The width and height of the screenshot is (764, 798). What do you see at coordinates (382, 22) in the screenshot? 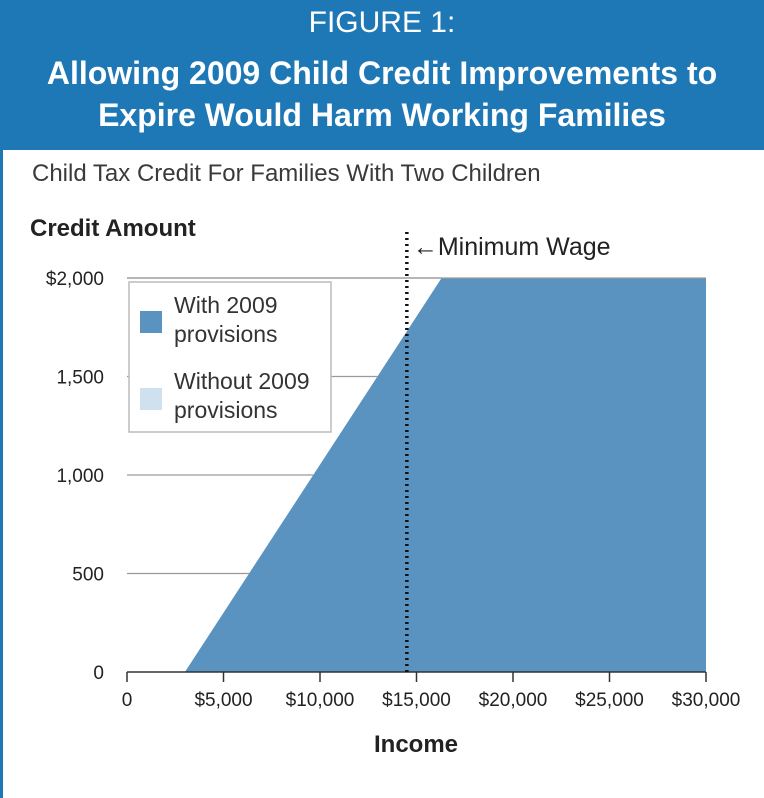
I see `figure-label: FIGURE 1:` at bounding box center [382, 22].